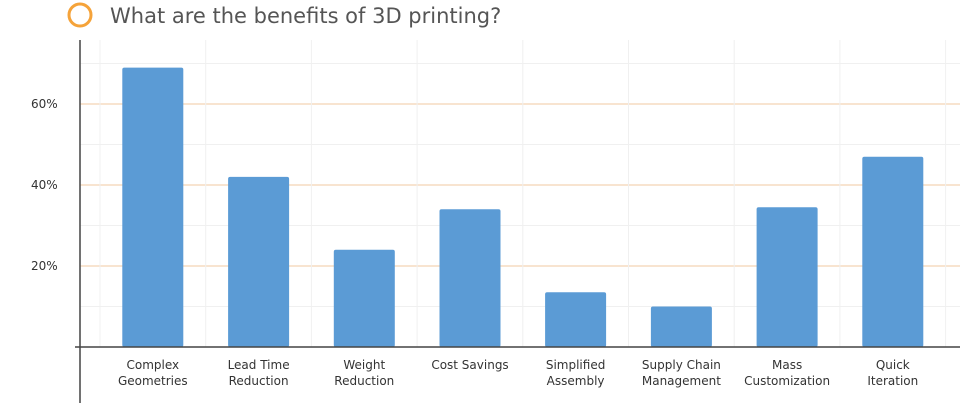  What do you see at coordinates (80, 15) in the screenshot?
I see `title-marker-icon` at bounding box center [80, 15].